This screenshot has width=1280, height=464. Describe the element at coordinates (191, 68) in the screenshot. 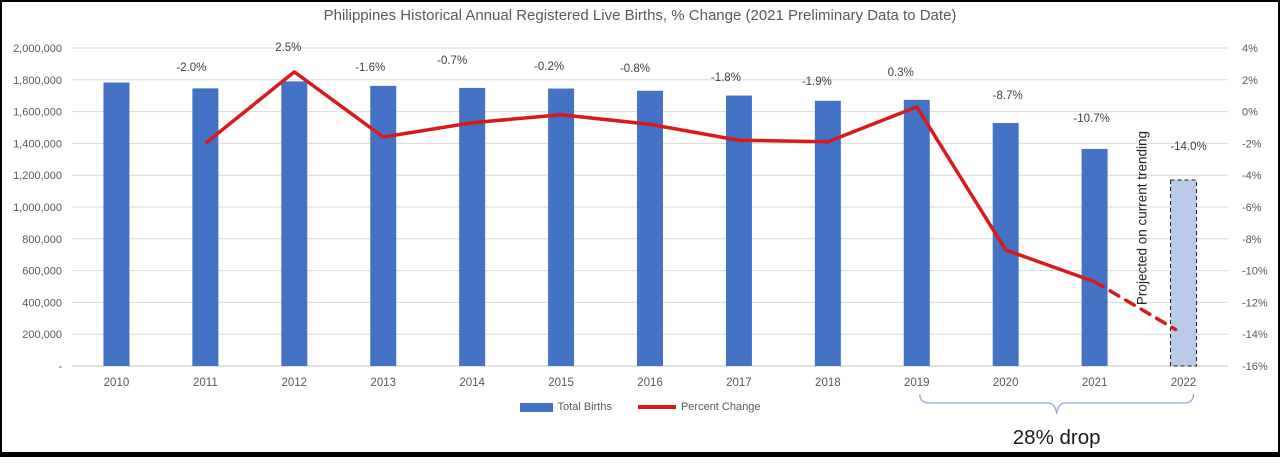

I see `data-label-2011: -2.0%` at that location.